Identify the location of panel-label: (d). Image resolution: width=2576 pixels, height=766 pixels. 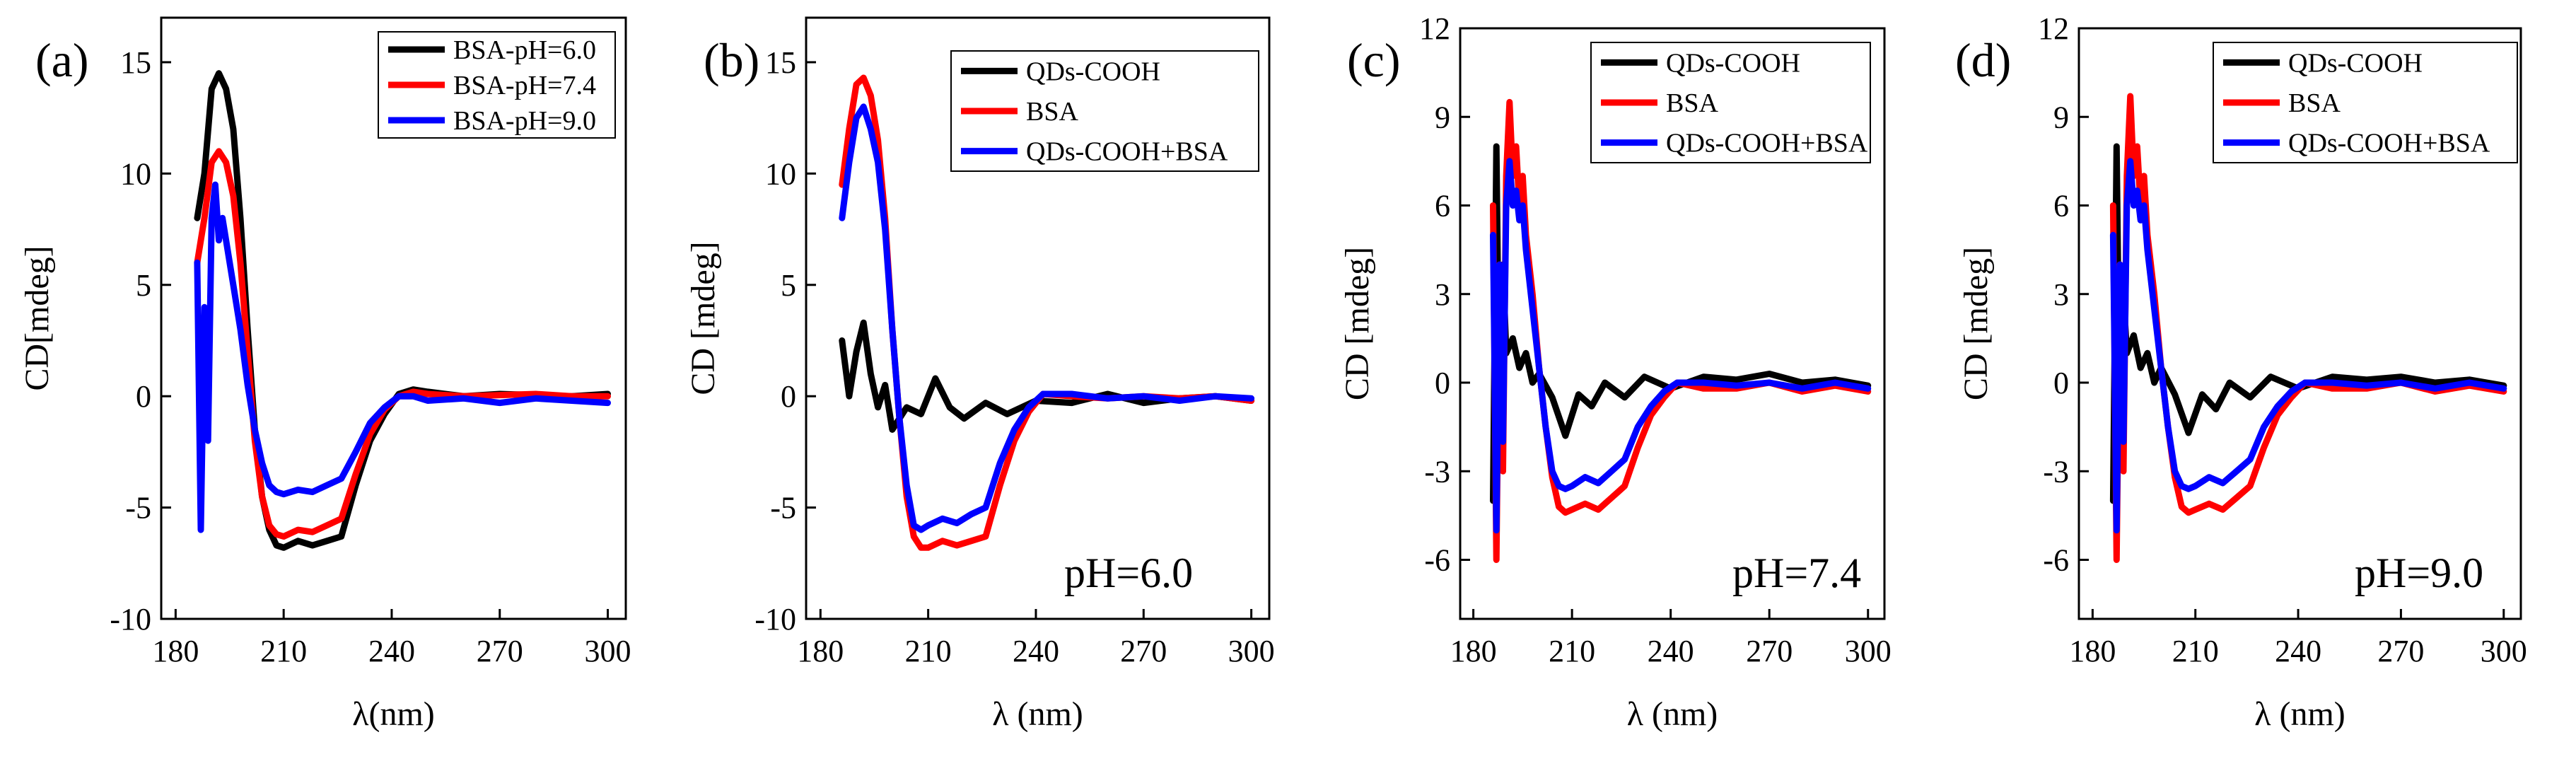
(1983, 60).